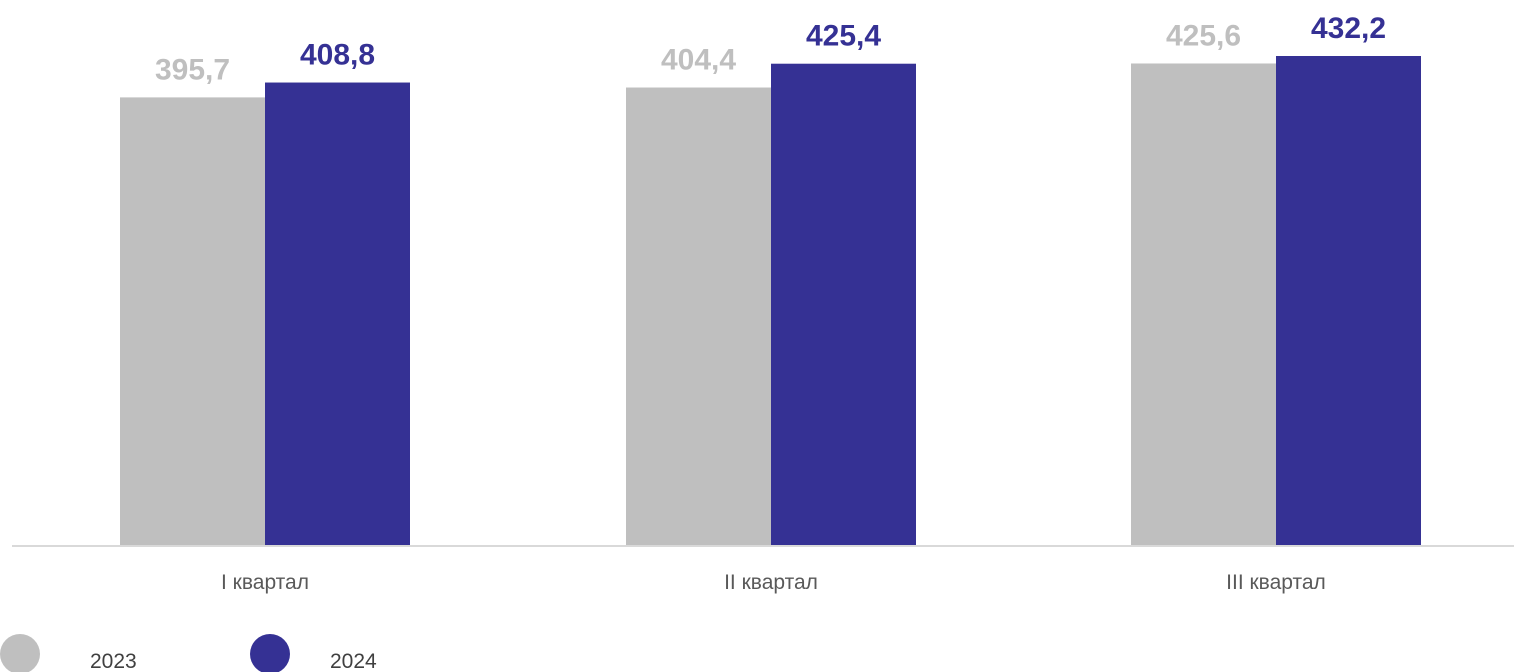 The image size is (1514, 672). What do you see at coordinates (270, 653) in the screenshot?
I see `legend-marker-2024` at bounding box center [270, 653].